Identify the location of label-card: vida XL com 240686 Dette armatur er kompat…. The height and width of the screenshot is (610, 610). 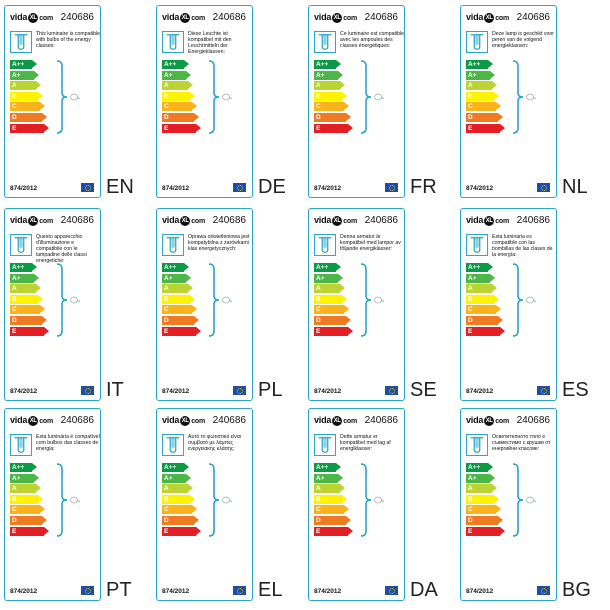
(356, 504).